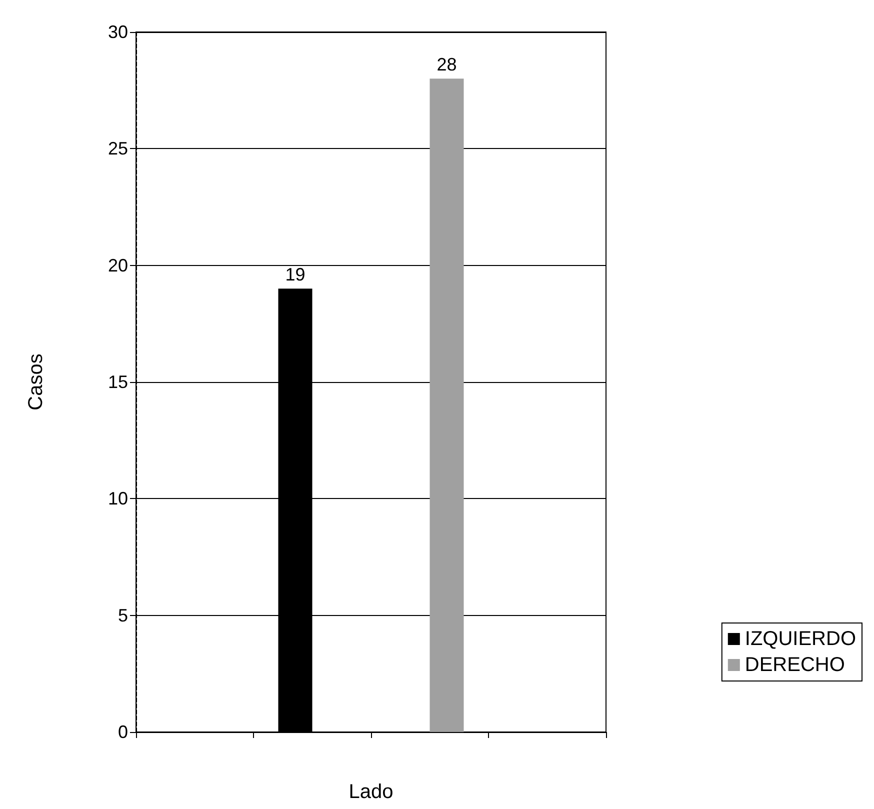 This screenshot has width=874, height=809. I want to click on y-tick-label: 10, so click(118, 498).